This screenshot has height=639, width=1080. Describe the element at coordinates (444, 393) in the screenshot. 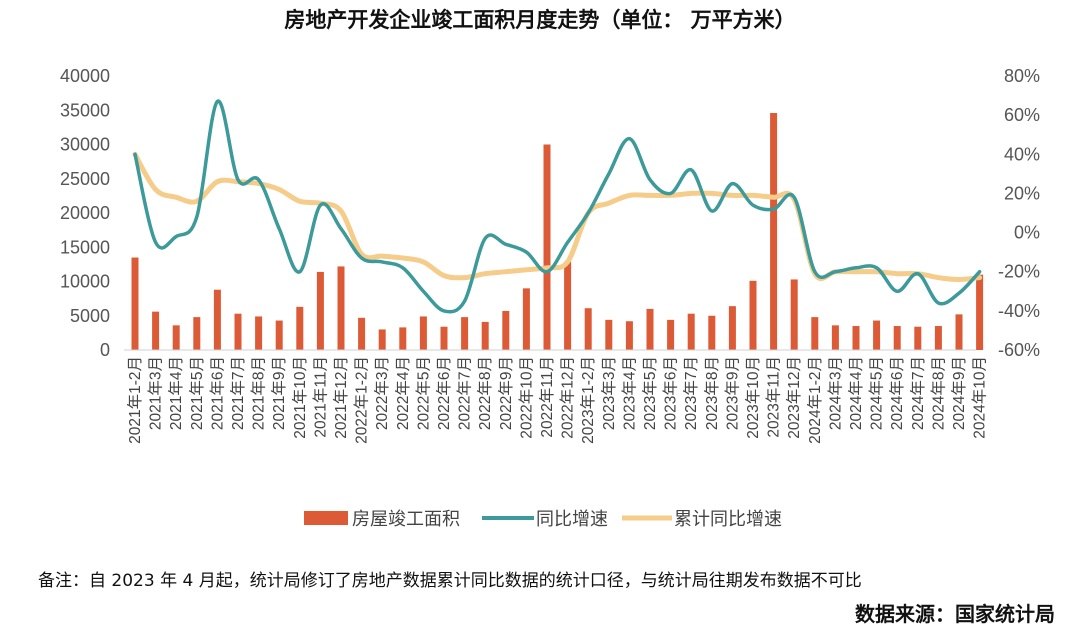

I see `x-tick-label: 2022年6月` at that location.